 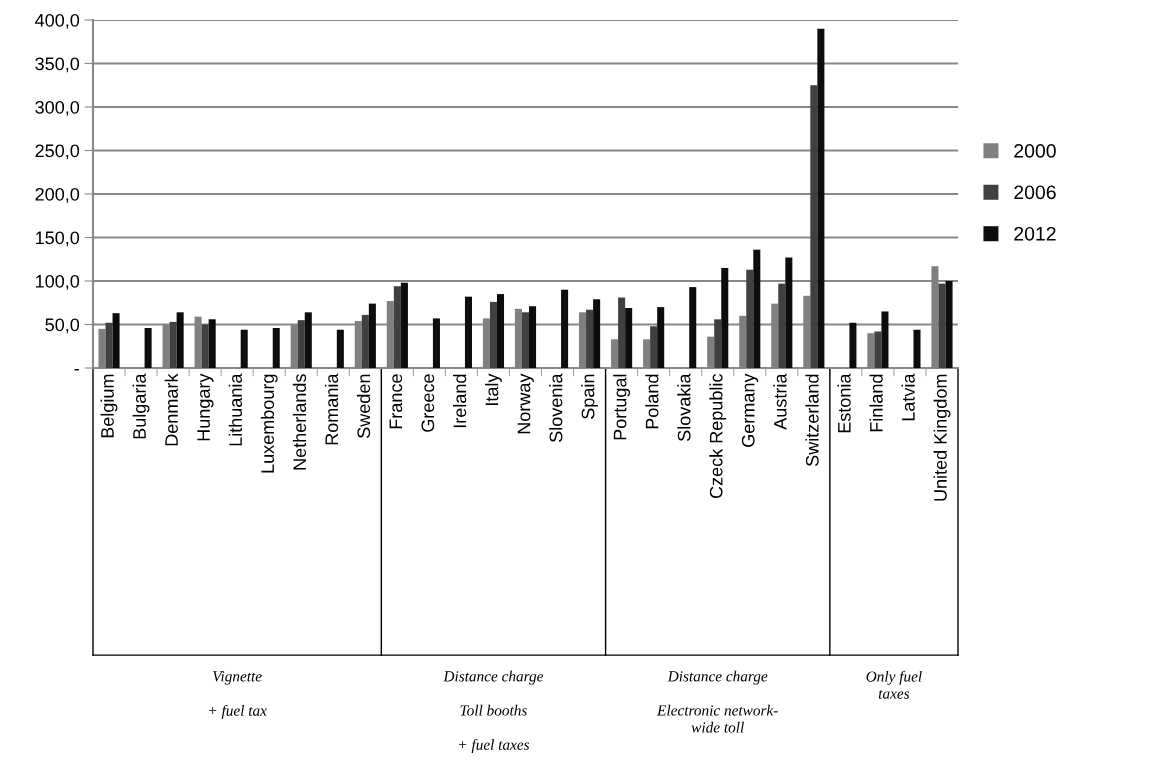 What do you see at coordinates (76, 370) in the screenshot?
I see `y-tick-label: -` at bounding box center [76, 370].